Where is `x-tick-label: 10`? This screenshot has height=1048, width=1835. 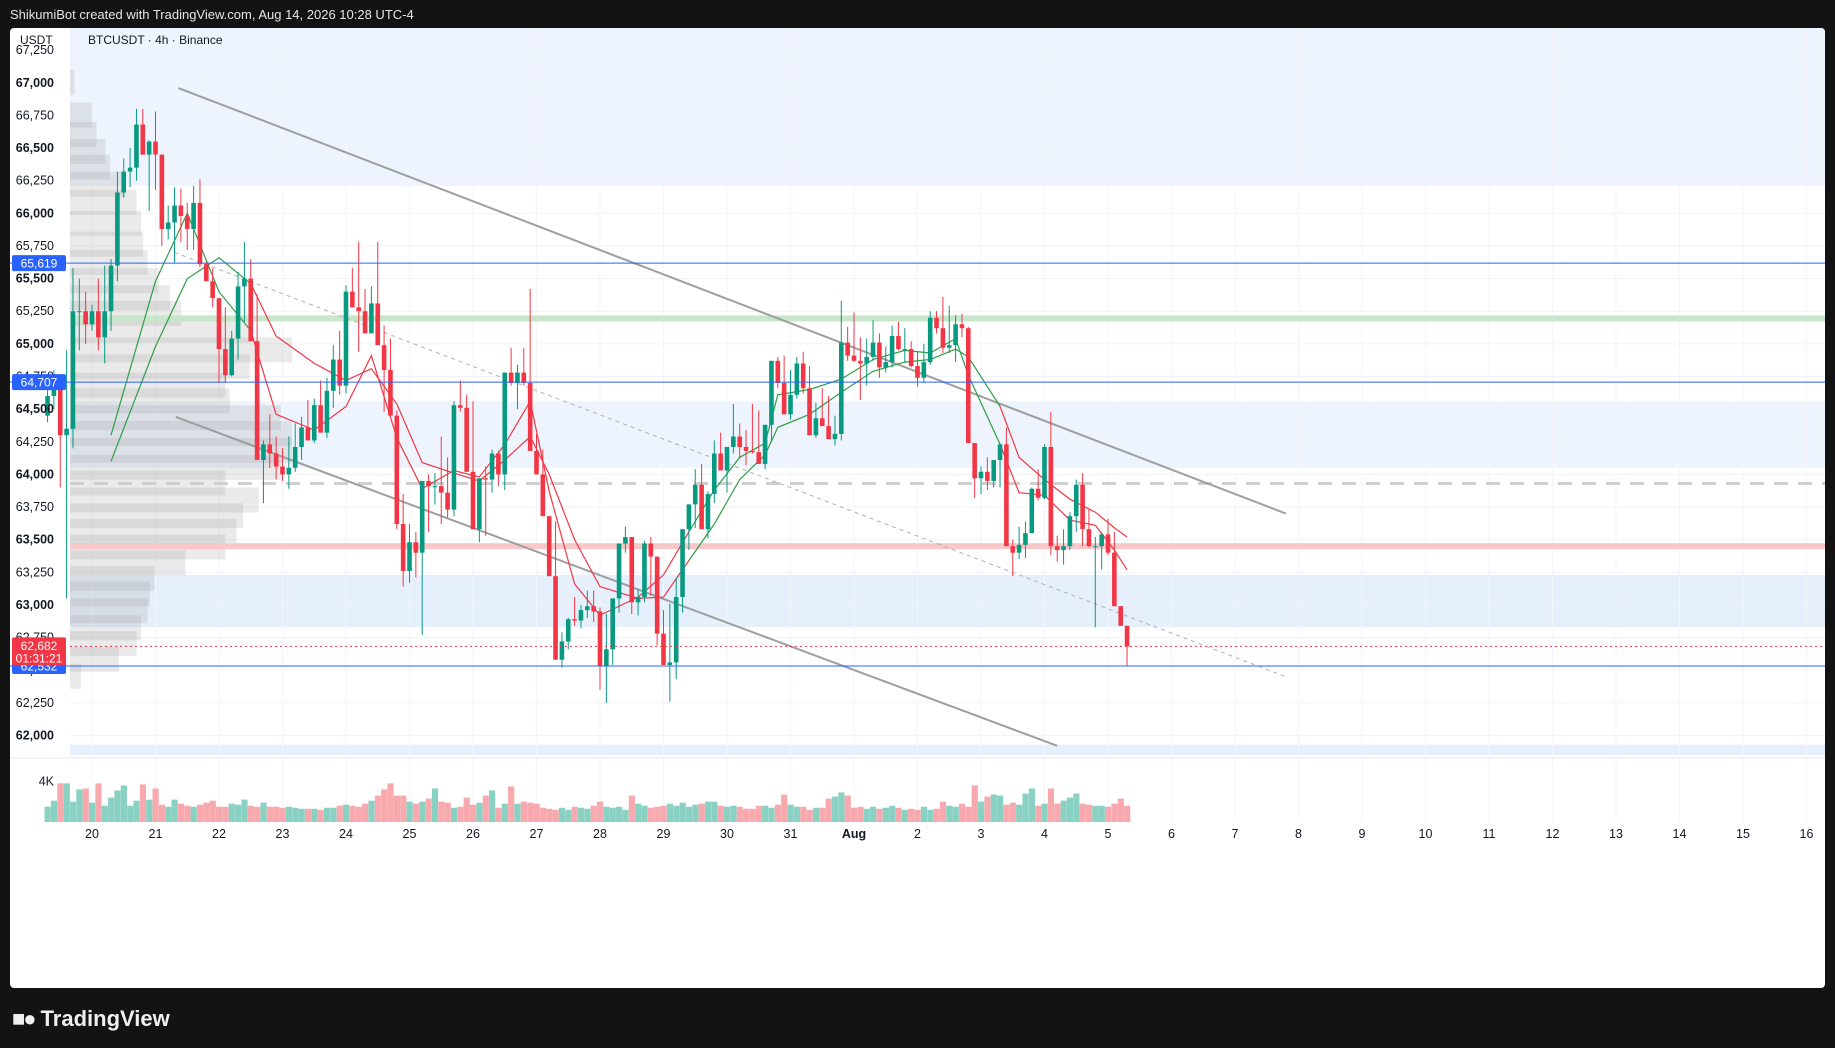 x-tick-label: 10 is located at coordinates (1426, 834).